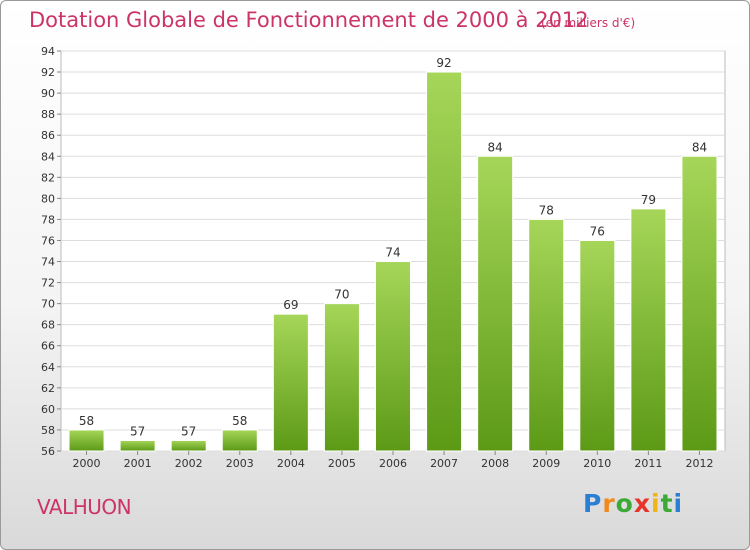 The width and height of the screenshot is (750, 550). I want to click on x-tick-label-2007: 2007, so click(444, 463).